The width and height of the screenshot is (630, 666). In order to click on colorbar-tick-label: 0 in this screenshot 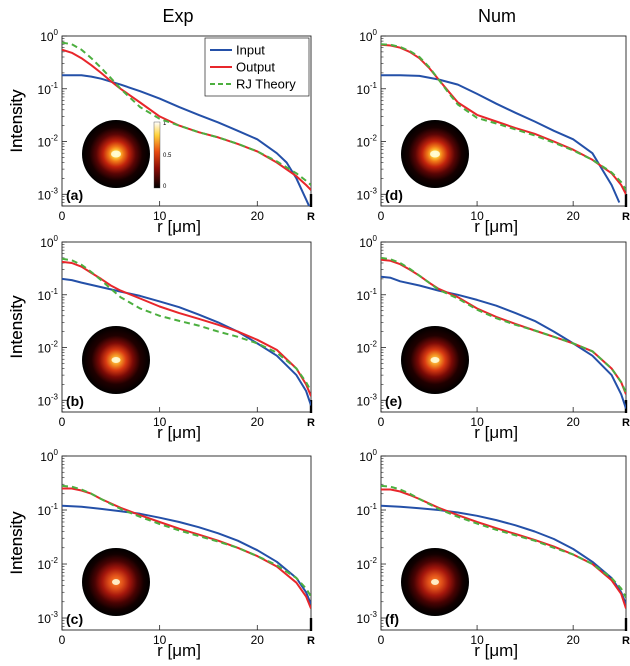, I will do `click(165, 187)`.